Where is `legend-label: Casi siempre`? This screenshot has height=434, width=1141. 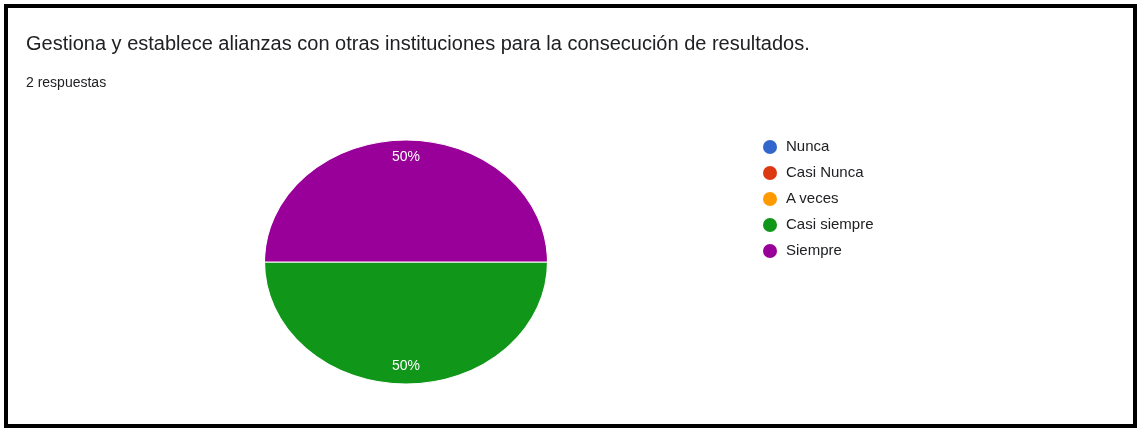 legend-label: Casi siempre is located at coordinates (830, 223).